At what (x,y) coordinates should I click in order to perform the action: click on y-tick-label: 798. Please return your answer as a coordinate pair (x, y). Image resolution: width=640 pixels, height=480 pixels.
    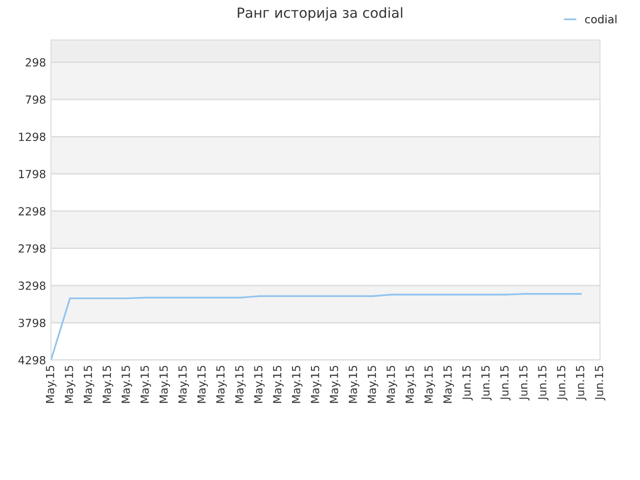
    Looking at the image, I should click on (36, 99).